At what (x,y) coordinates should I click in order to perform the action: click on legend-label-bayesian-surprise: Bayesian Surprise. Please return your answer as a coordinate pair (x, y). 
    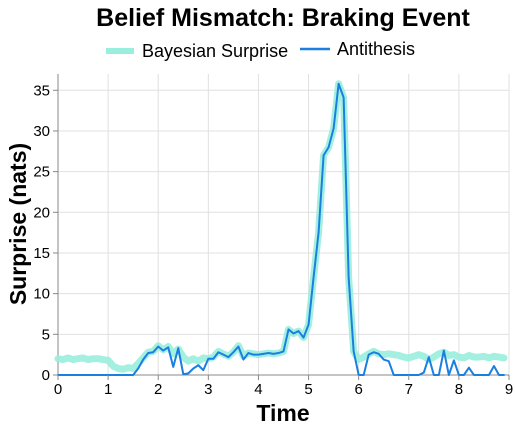
    Looking at the image, I should click on (215, 51).